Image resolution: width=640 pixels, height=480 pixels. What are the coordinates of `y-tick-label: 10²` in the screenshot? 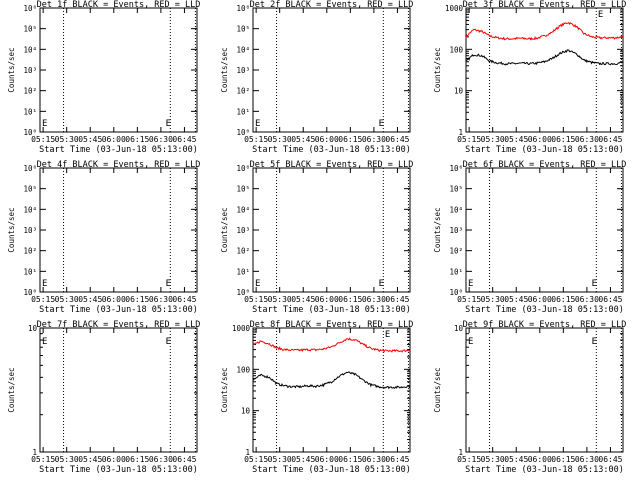 It's located at (30, 251).